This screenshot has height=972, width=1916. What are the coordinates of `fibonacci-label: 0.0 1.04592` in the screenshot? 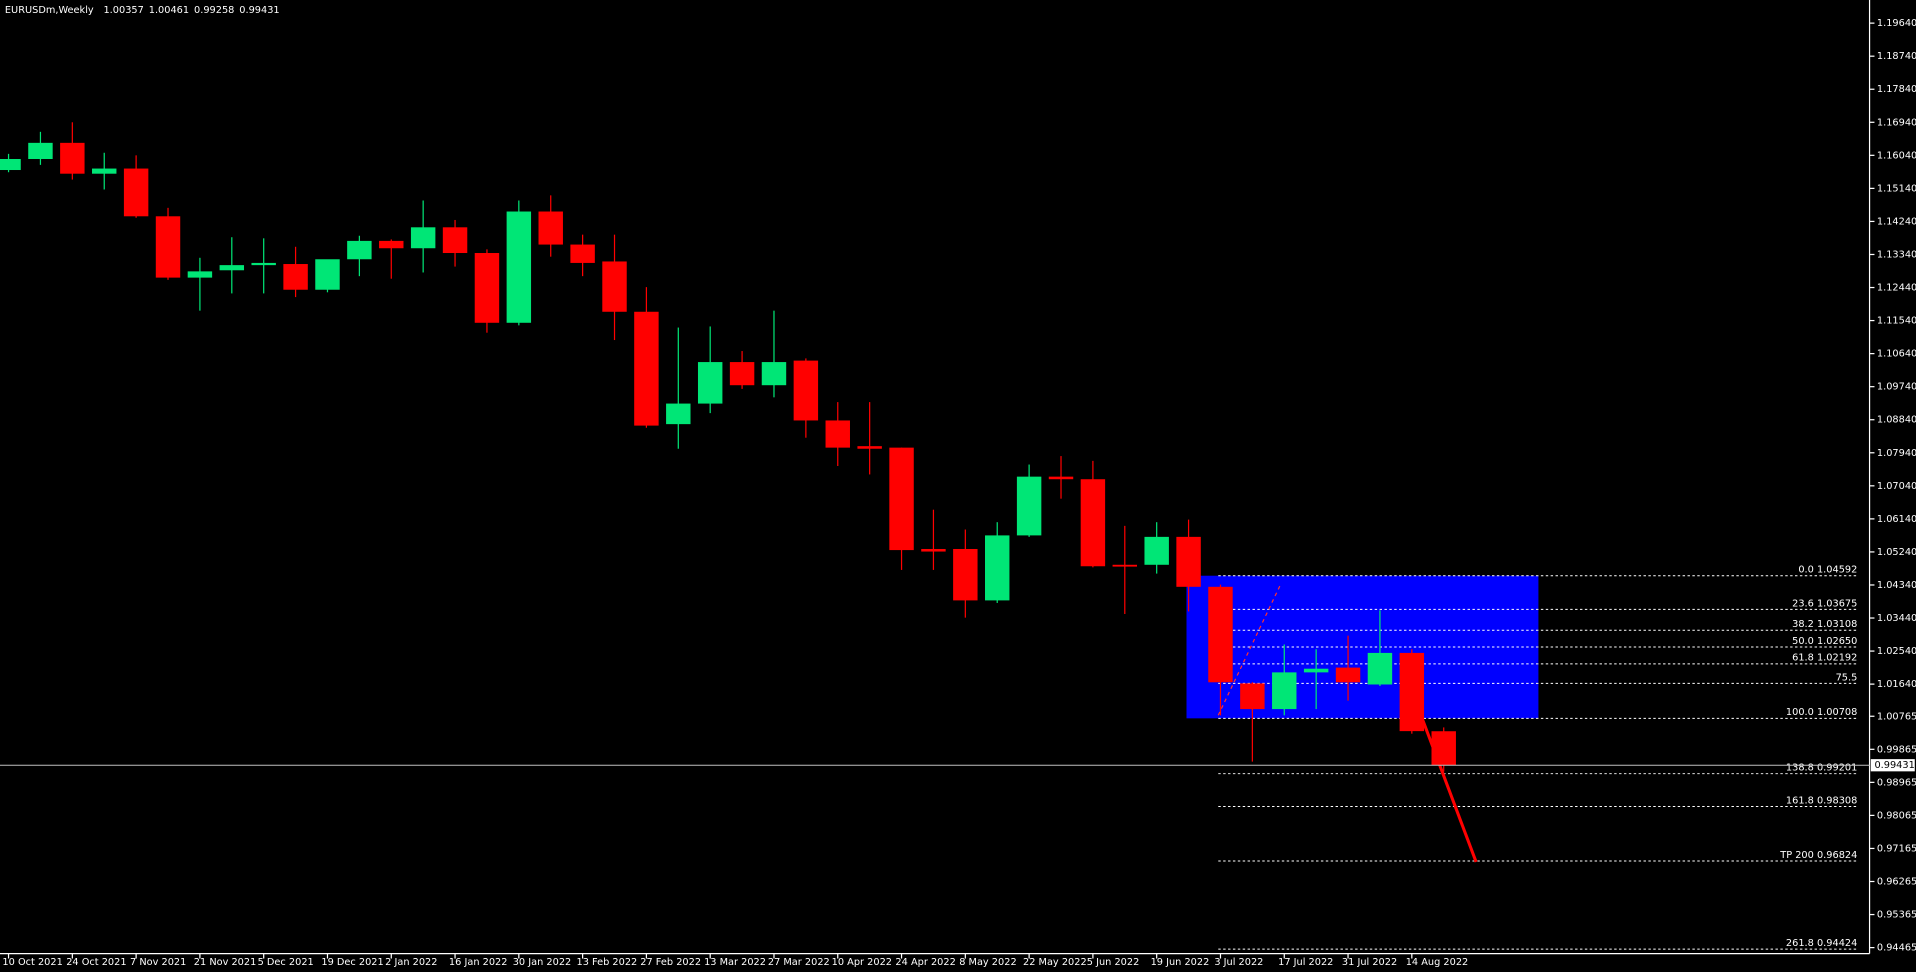 It's located at (1827, 570).